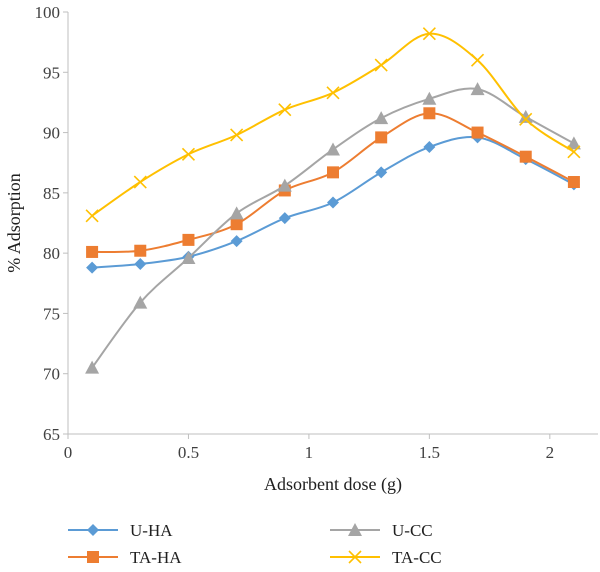  What do you see at coordinates (68, 452) in the screenshot?
I see `x-tick-label: 0` at bounding box center [68, 452].